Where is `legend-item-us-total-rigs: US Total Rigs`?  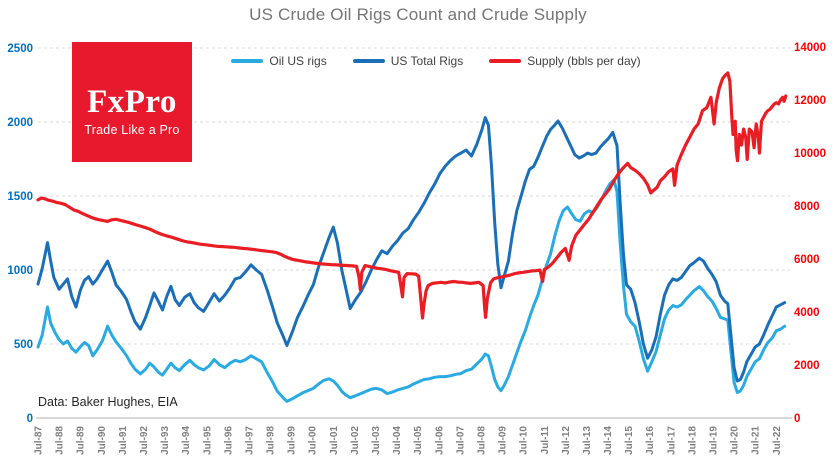
legend-item-us-total-rigs: US Total Rigs is located at coordinates (408, 61).